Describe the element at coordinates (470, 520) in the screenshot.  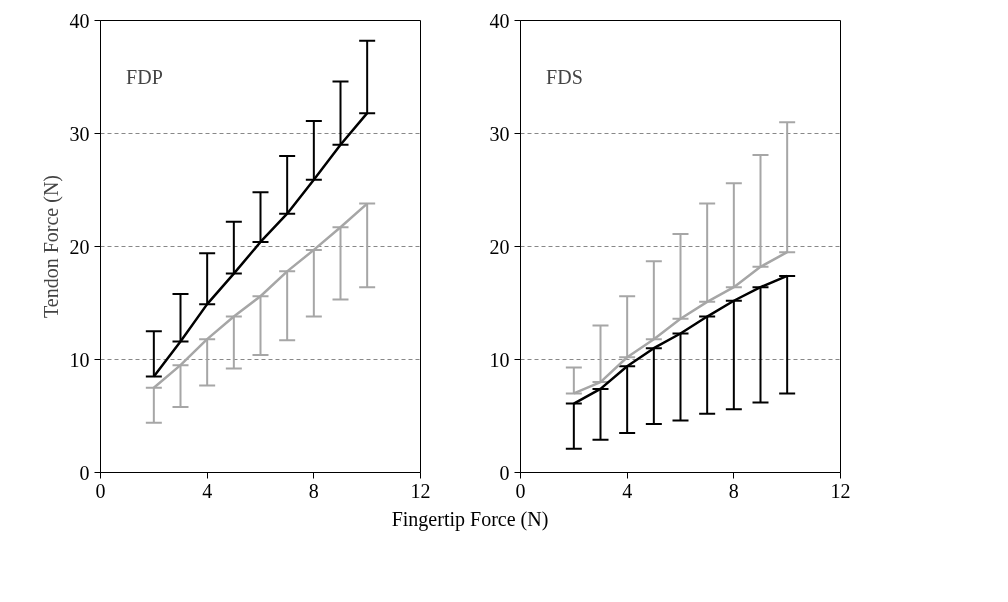
I see `x-axis-title: Fingertip Force (N)` at that location.